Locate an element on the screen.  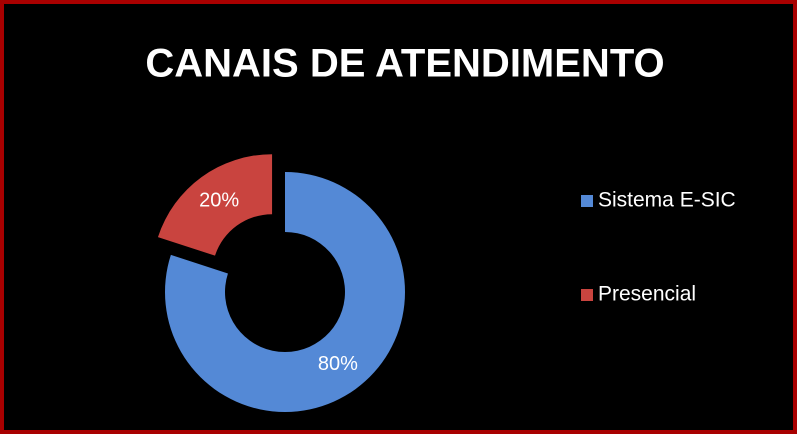
legend-label: Presencial is located at coordinates (647, 294).